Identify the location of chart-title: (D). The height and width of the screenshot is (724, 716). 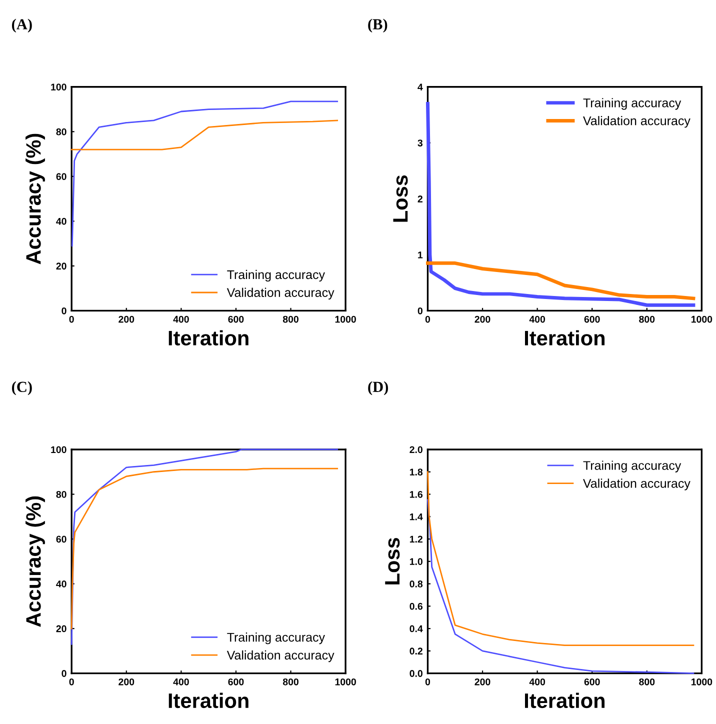
(378, 388).